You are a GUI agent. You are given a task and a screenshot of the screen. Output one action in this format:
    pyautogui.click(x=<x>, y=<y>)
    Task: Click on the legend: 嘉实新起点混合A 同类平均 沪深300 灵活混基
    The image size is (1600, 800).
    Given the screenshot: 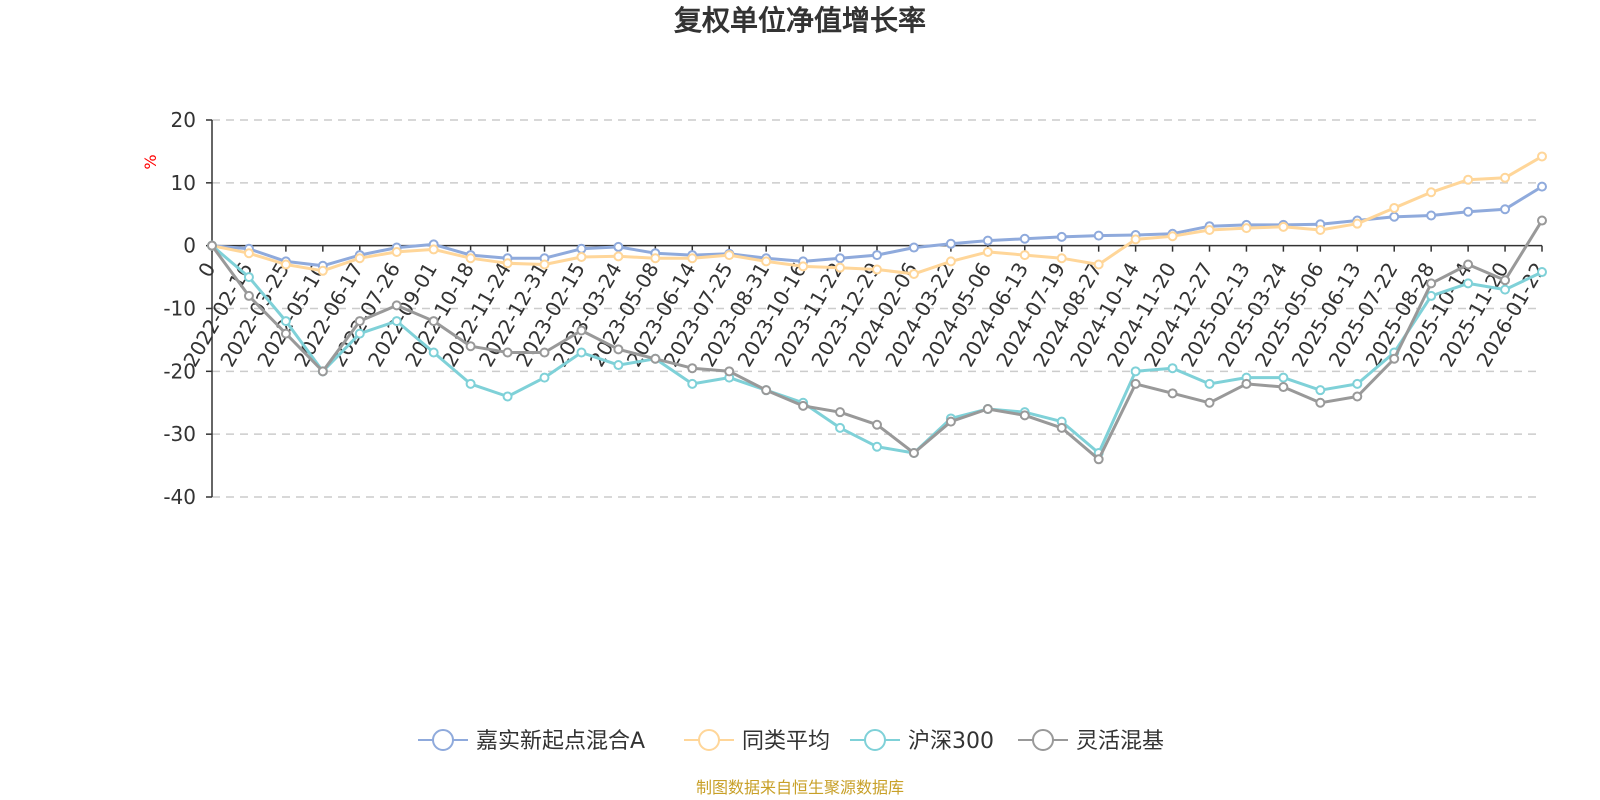 What is the action you would take?
    pyautogui.click(x=791, y=741)
    